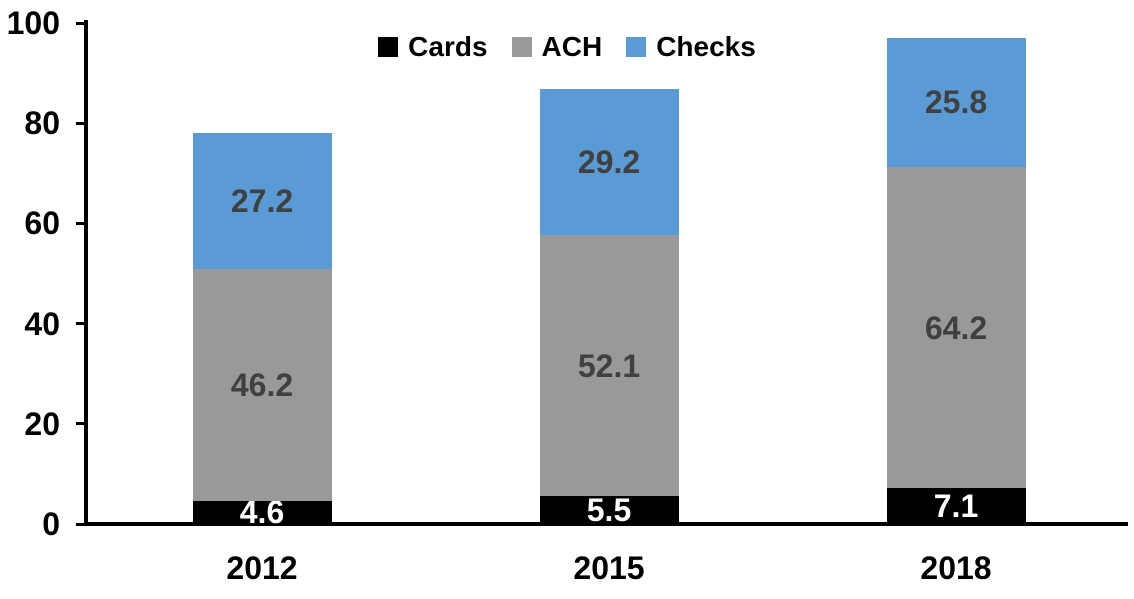  I want to click on bar-segment-ach-2012: 46.2, so click(262, 385).